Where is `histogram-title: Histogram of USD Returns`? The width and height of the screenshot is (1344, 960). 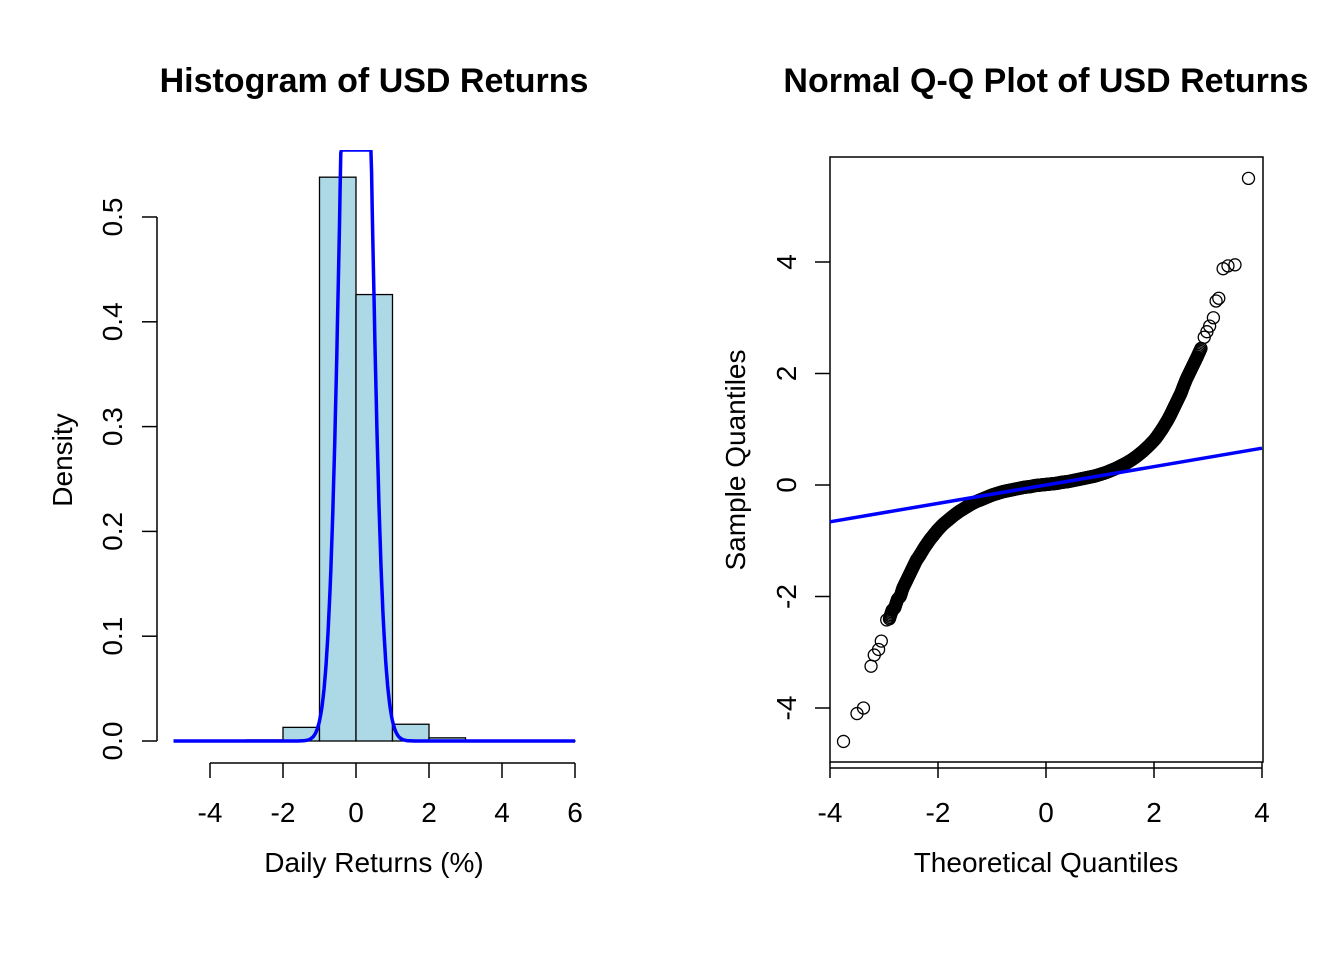
histogram-title: Histogram of USD Returns is located at coordinates (374, 81).